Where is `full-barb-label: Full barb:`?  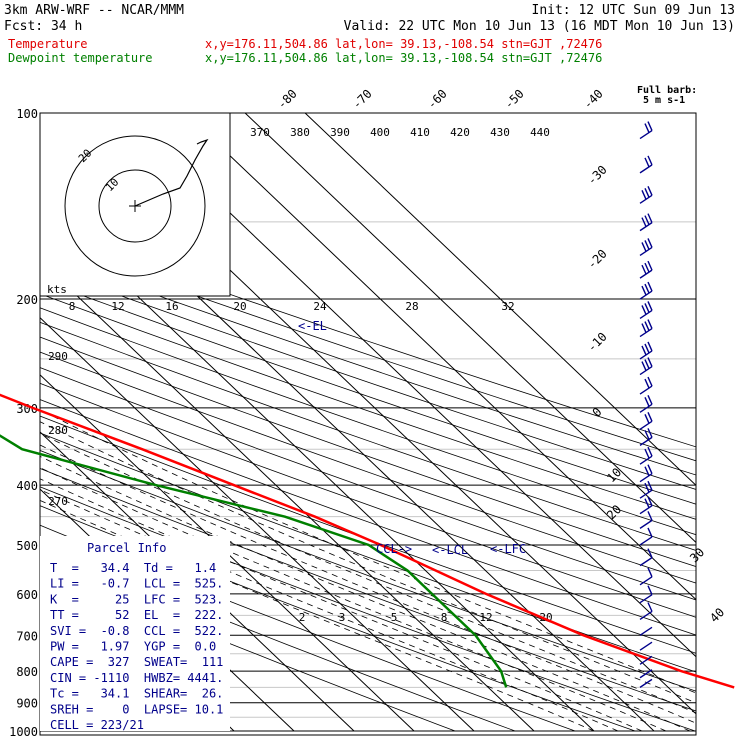 full-barb-label: Full barb: is located at coordinates (667, 90).